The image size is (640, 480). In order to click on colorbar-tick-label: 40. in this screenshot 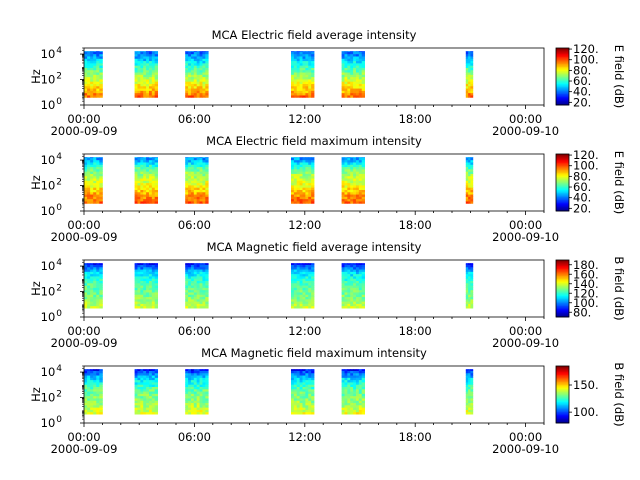, I will do `click(582, 92)`.